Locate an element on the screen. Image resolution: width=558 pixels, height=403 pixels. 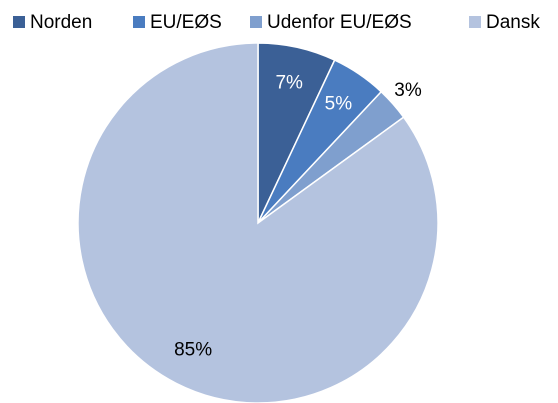
data-label: 85% is located at coordinates (193, 349).